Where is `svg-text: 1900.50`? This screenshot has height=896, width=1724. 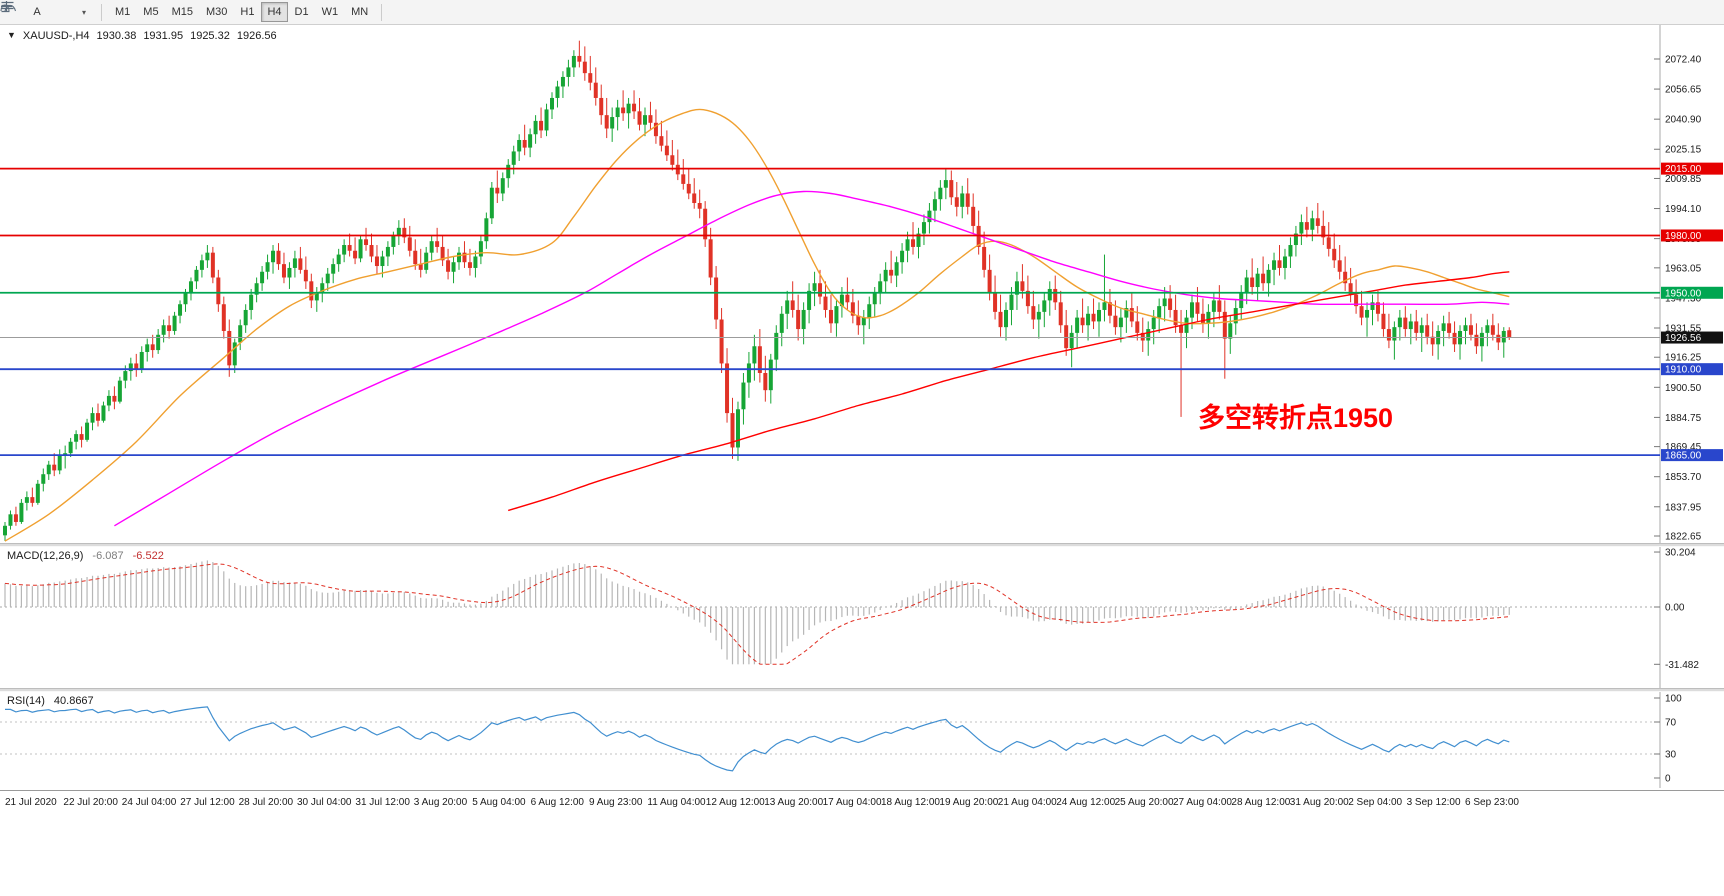
svg-text: 1900.50 is located at coordinates (1683, 388).